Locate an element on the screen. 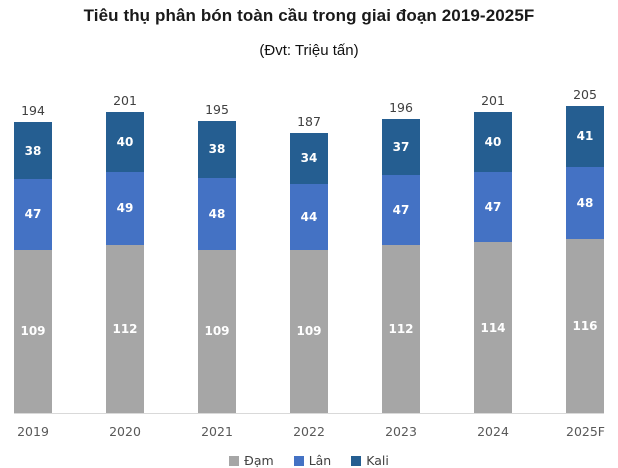  bar-segment-dam: 116 is located at coordinates (585, 326).